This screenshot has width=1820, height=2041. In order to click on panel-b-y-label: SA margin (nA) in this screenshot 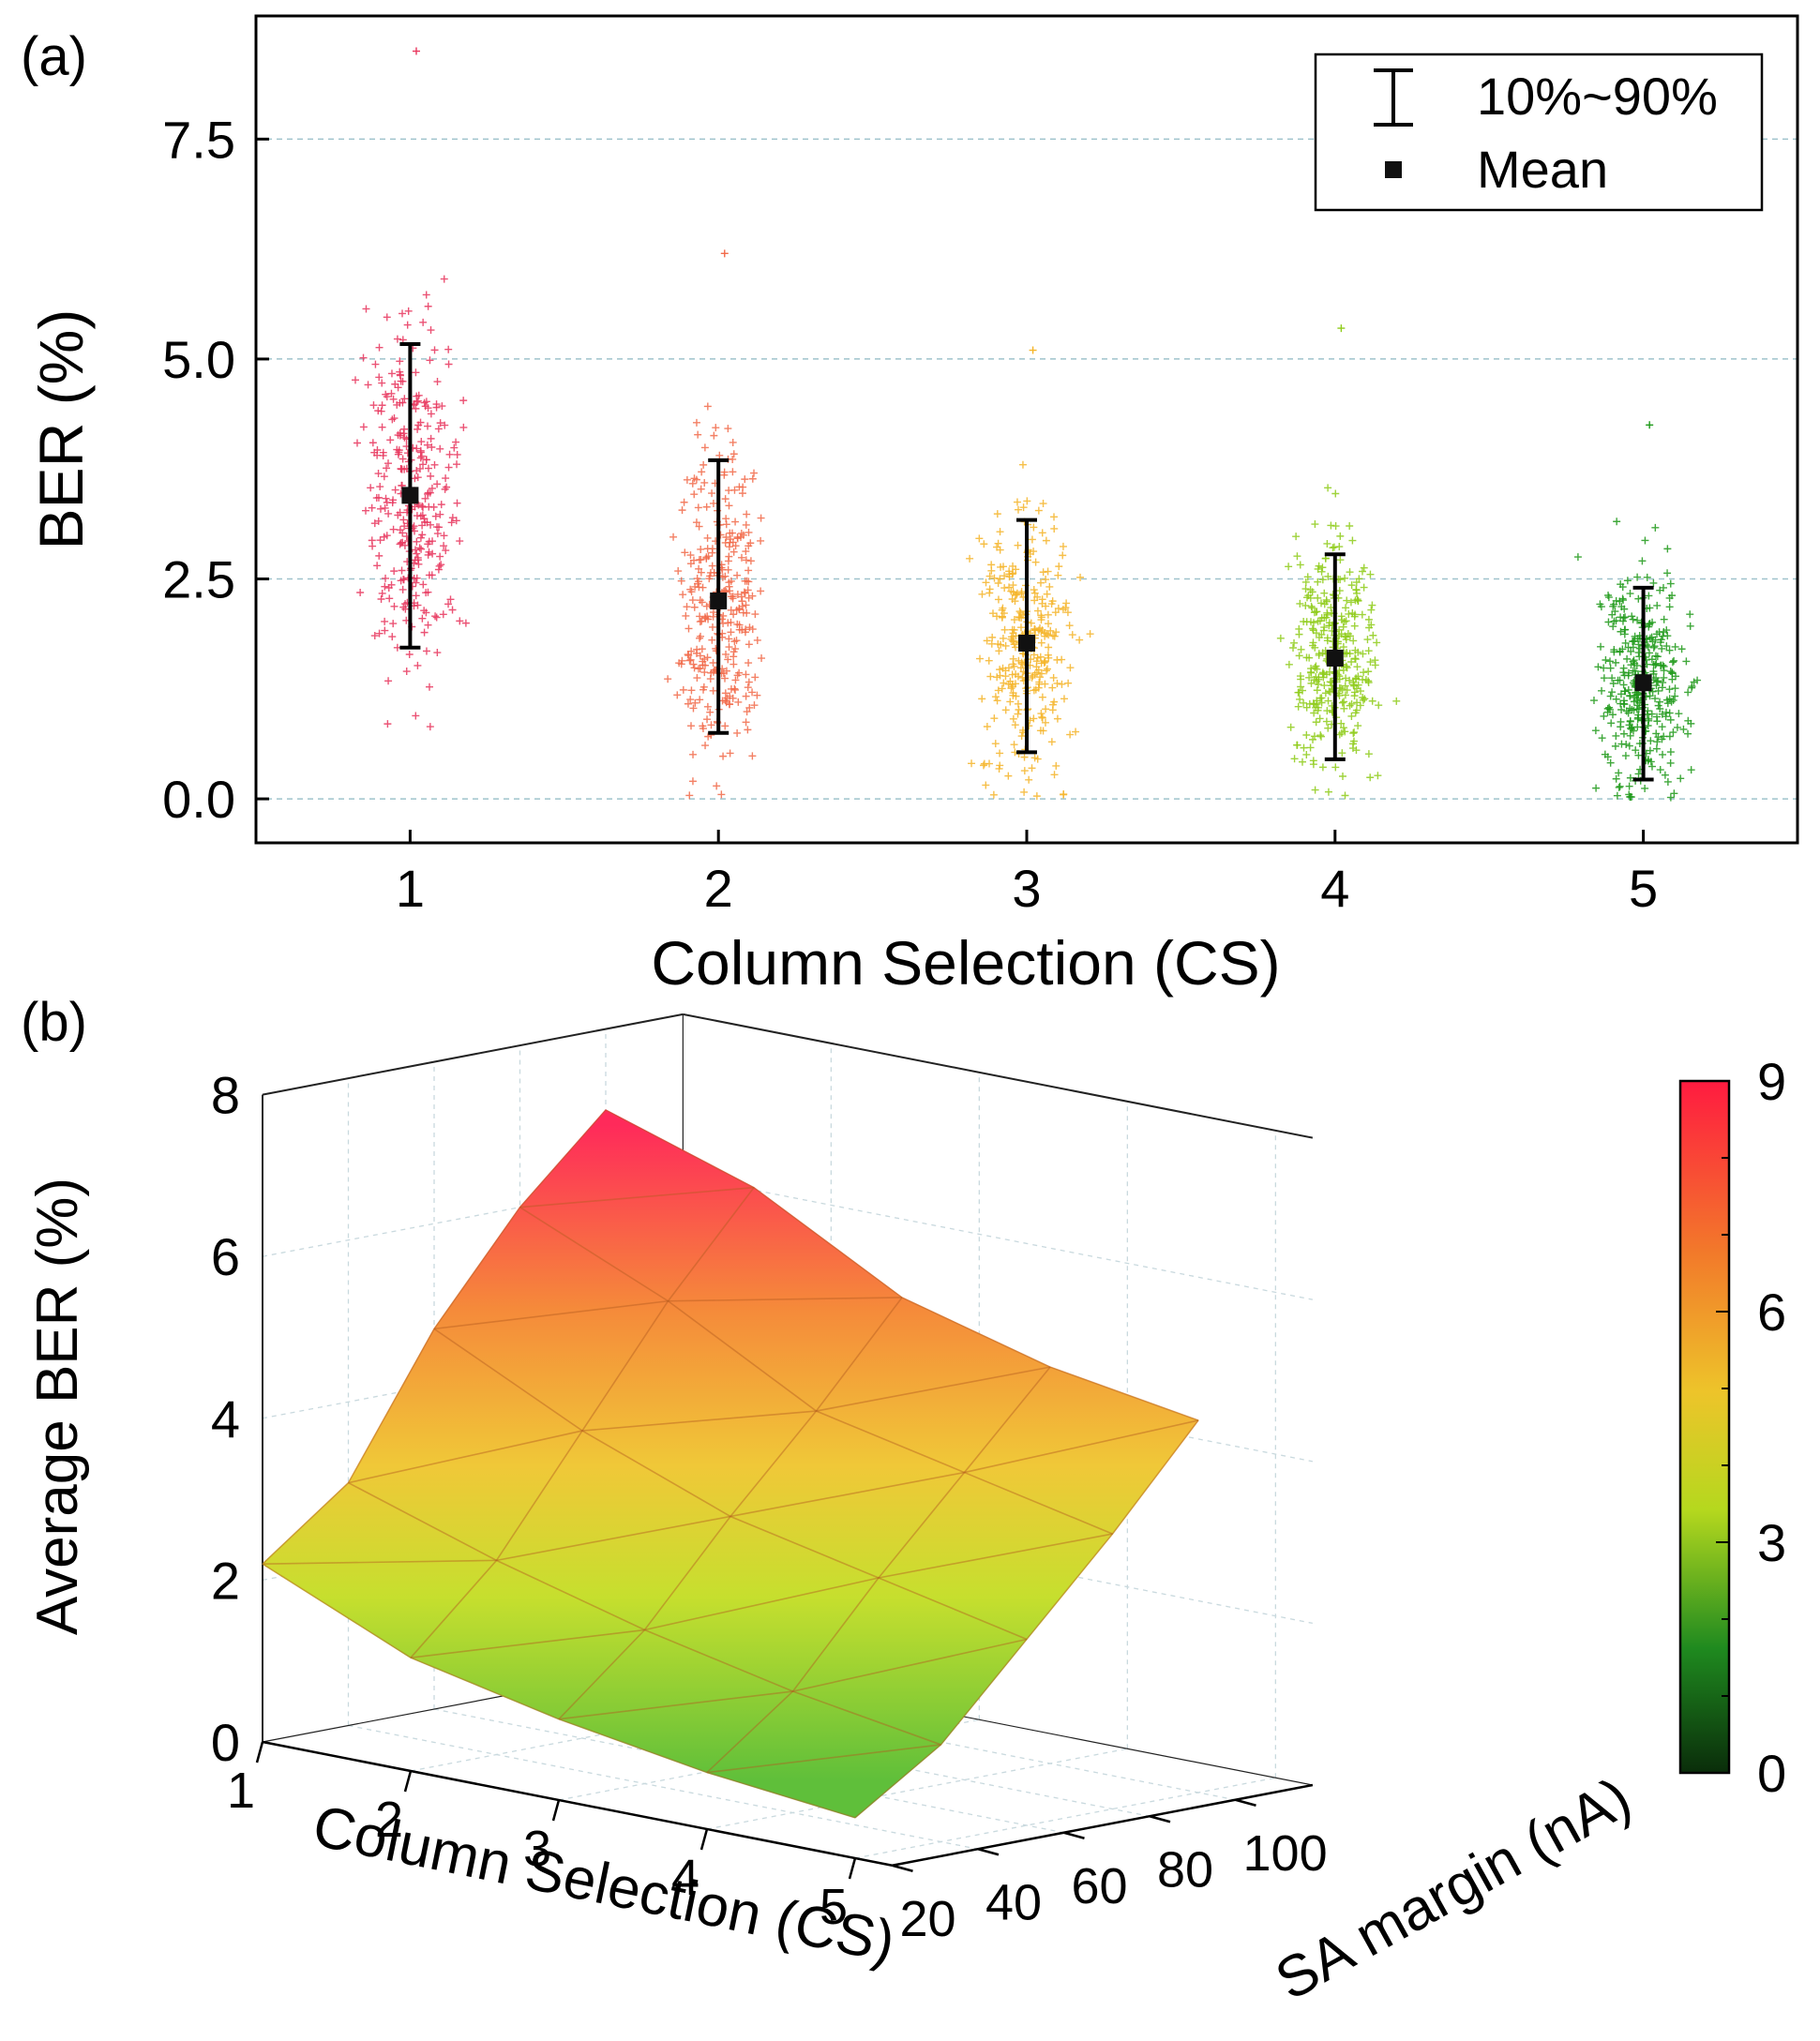, I will do `click(1453, 1889)`.